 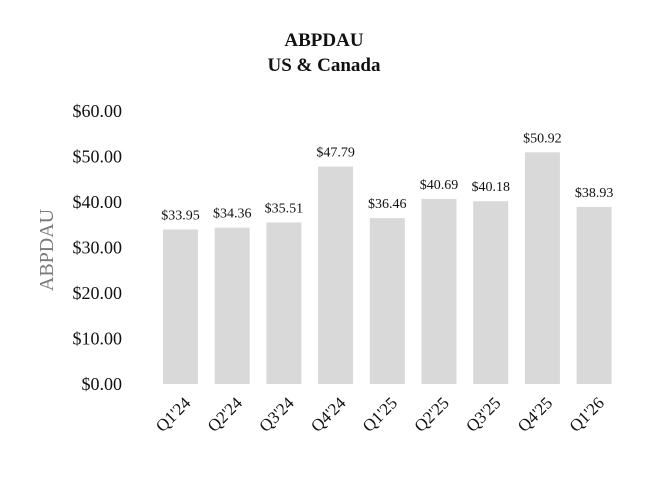 I want to click on bar-value-label: $40.69, so click(x=439, y=185).